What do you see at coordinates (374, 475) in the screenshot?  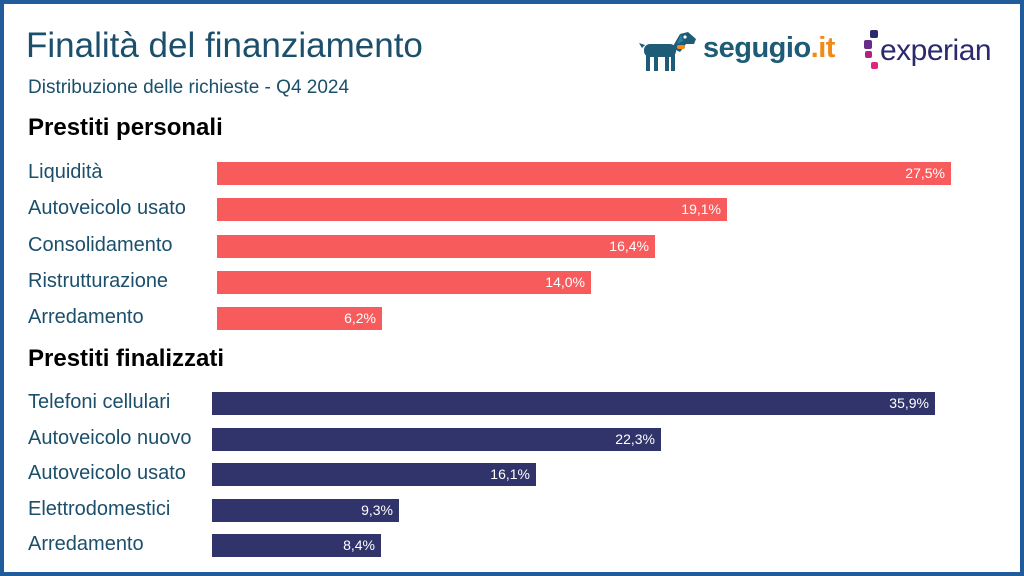 I see `bar: 16,1%` at bounding box center [374, 475].